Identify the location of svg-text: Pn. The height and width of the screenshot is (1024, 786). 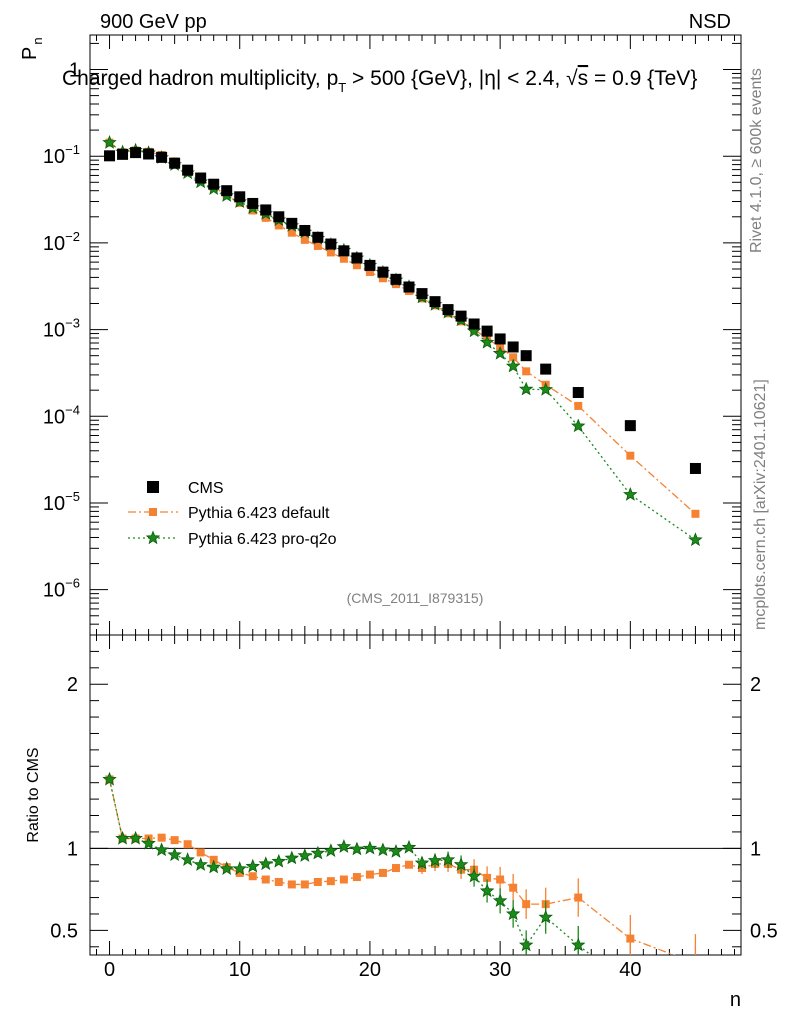
(32, 48).